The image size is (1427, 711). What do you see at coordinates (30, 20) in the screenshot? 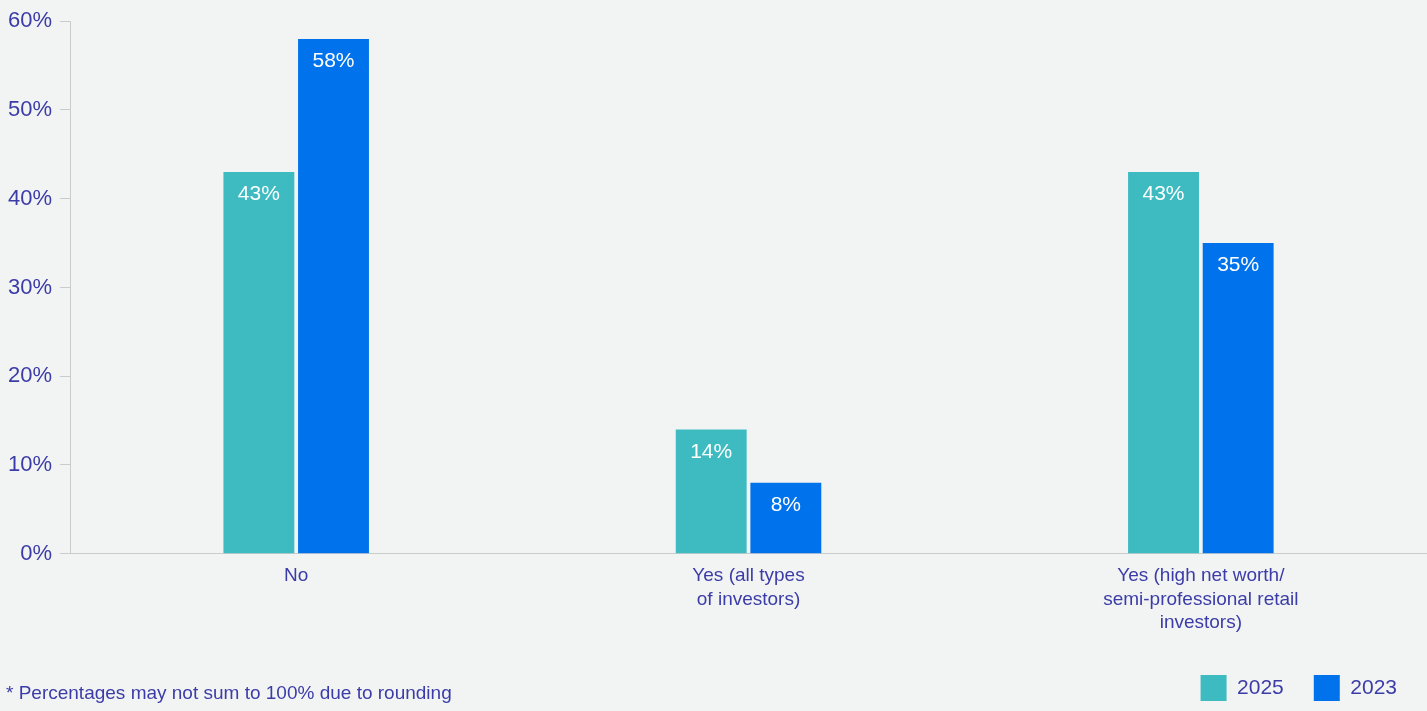
I see `y-tick-label: 60%` at bounding box center [30, 20].